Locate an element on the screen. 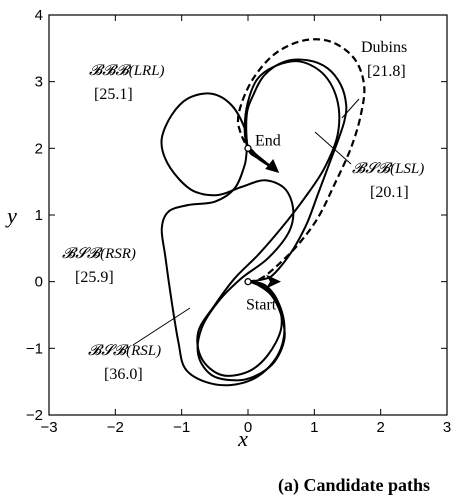 This screenshot has height=500, width=454. x-tick-label: 2 is located at coordinates (380, 427).